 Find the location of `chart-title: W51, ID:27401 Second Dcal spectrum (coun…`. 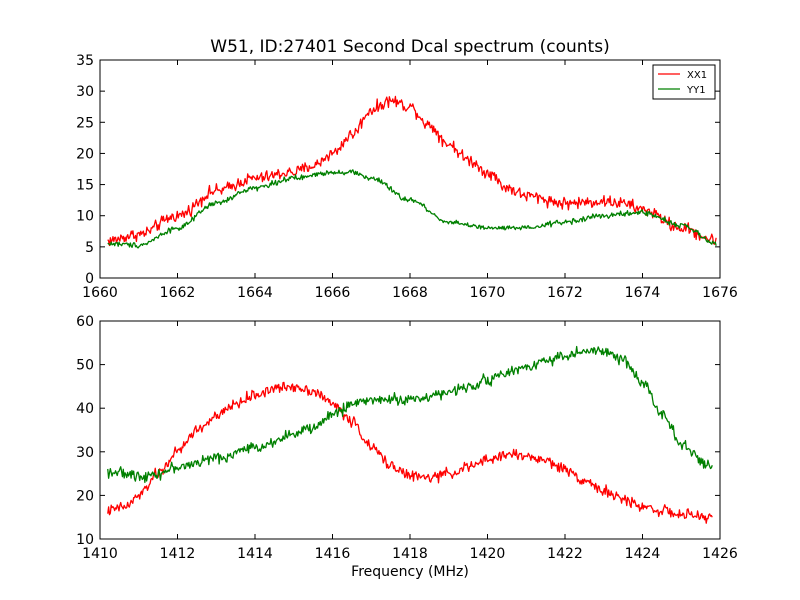

chart-title: W51, ID:27401 Second Dcal spectrum (coun… is located at coordinates (409, 47).